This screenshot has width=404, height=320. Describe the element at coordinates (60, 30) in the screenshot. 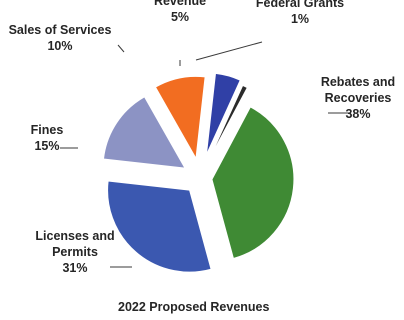

I see `slice-name-4: Sales of Services` at that location.